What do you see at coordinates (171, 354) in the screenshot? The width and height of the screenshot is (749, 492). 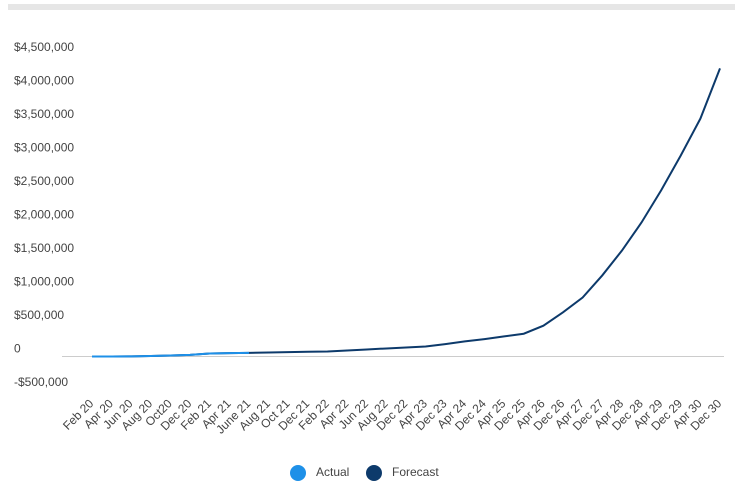 I see `series-line` at bounding box center [171, 354].